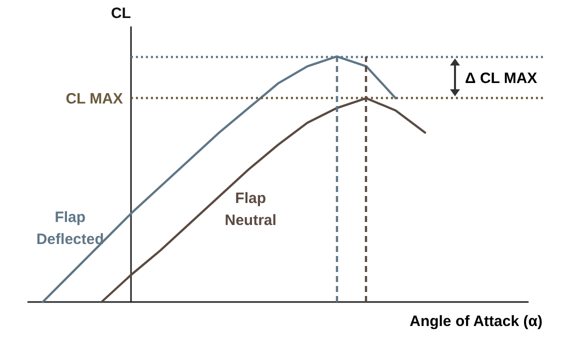 This screenshot has height=347, width=561. What do you see at coordinates (94, 99) in the screenshot?
I see `ref-line-label: CL MAX` at bounding box center [94, 99].